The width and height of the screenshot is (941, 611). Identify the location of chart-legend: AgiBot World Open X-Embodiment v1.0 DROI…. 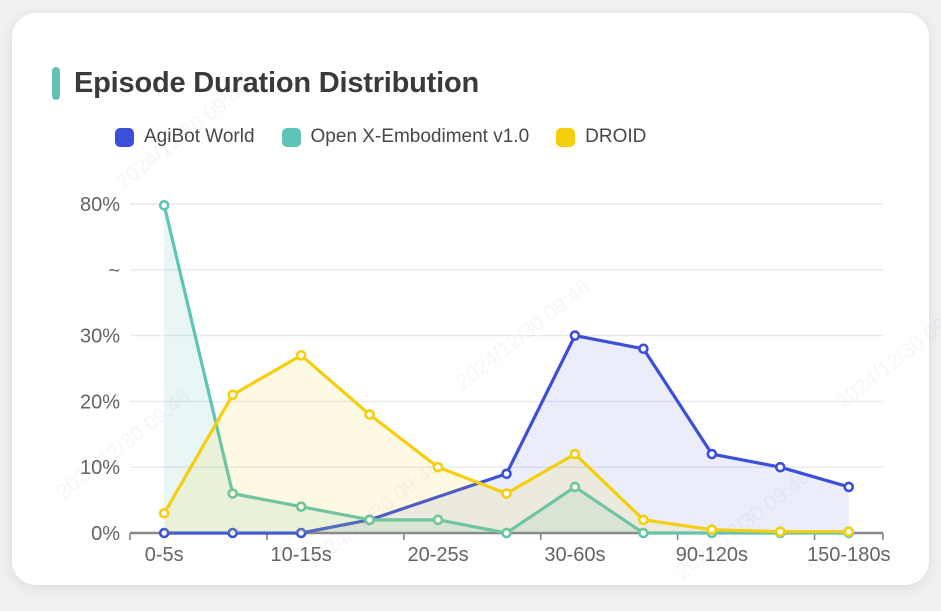
(380, 137).